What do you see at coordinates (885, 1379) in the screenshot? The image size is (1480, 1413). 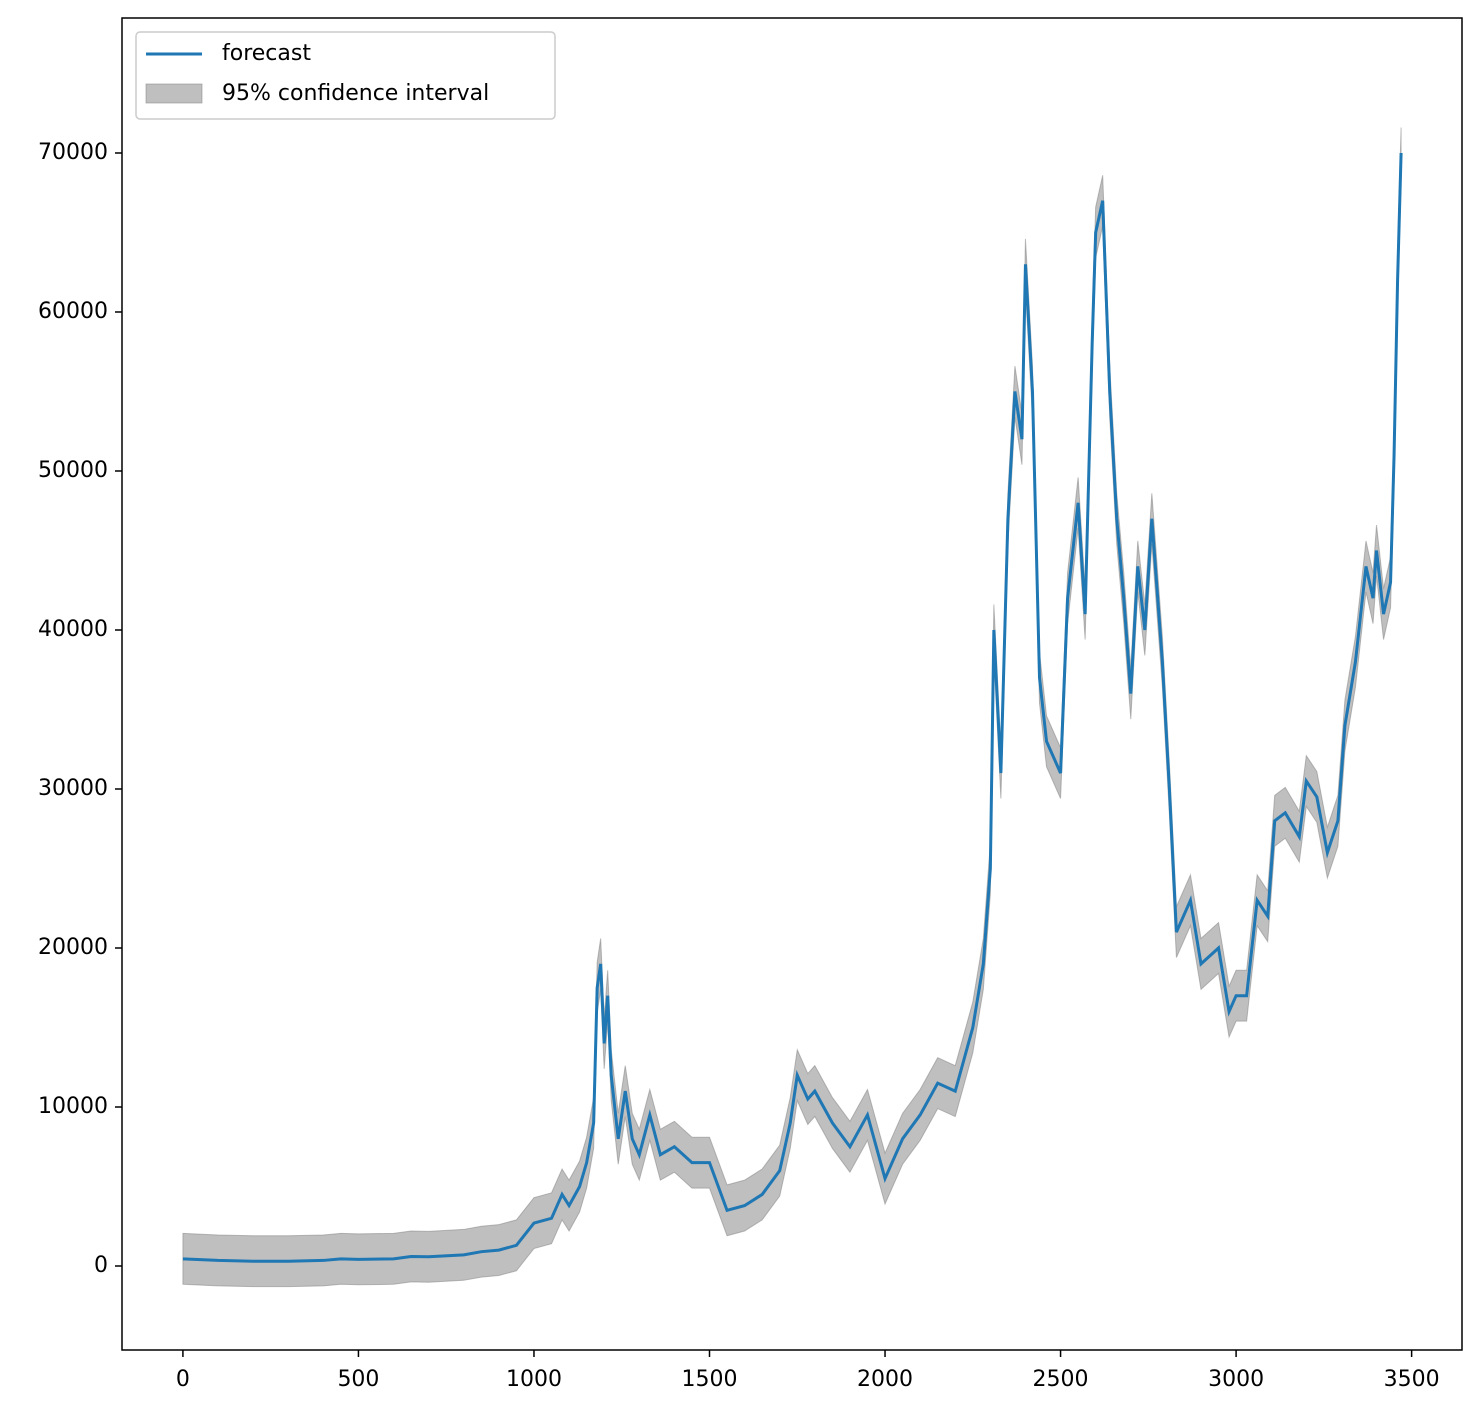 I see `x-tick-label: 2000` at bounding box center [885, 1379].